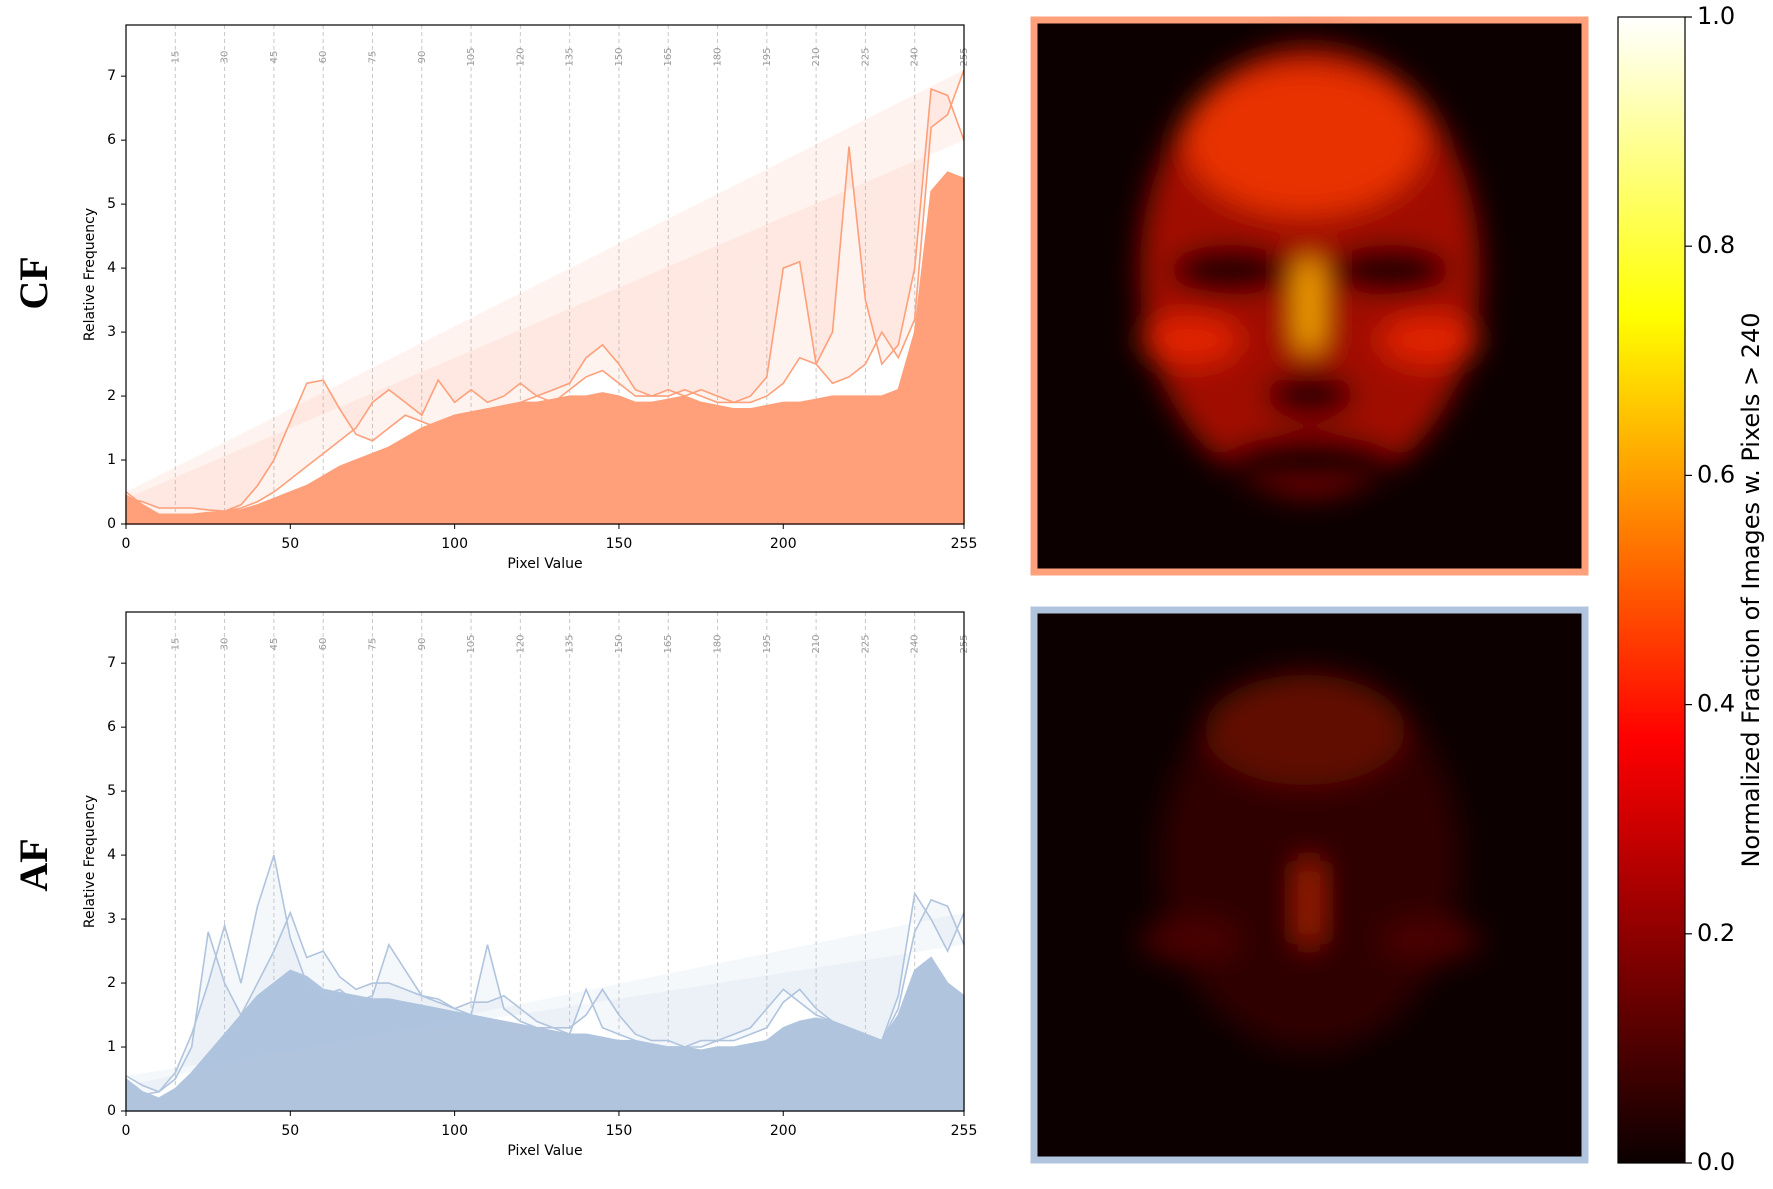 This screenshot has height=1189, width=1773. Describe the element at coordinates (1716, 933) in the screenshot. I see `colorbar-tick-label: 0.2` at that location.